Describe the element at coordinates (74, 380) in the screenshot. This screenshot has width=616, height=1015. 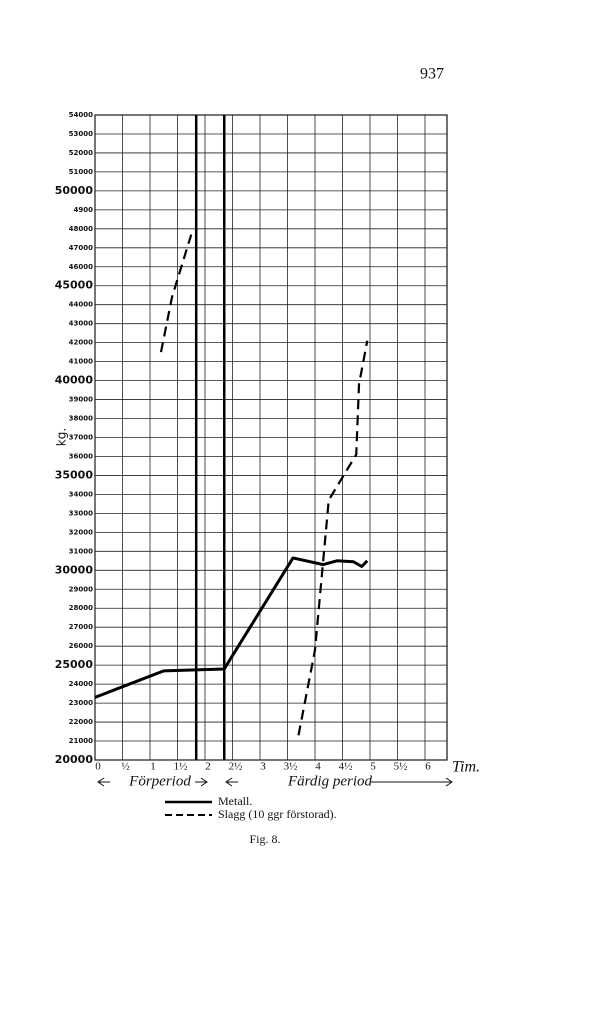
I see `y-tick-label: 40000` at that location.